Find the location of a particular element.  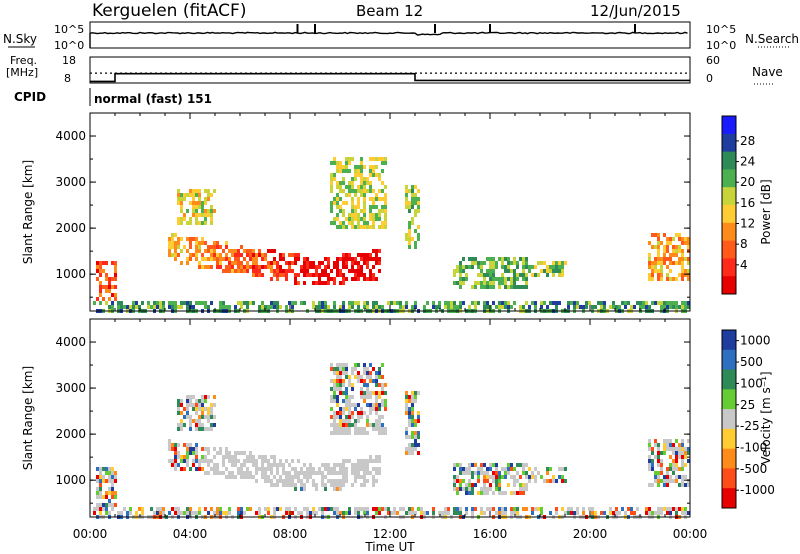

x-tick-label: 00:00 is located at coordinates (690, 534).